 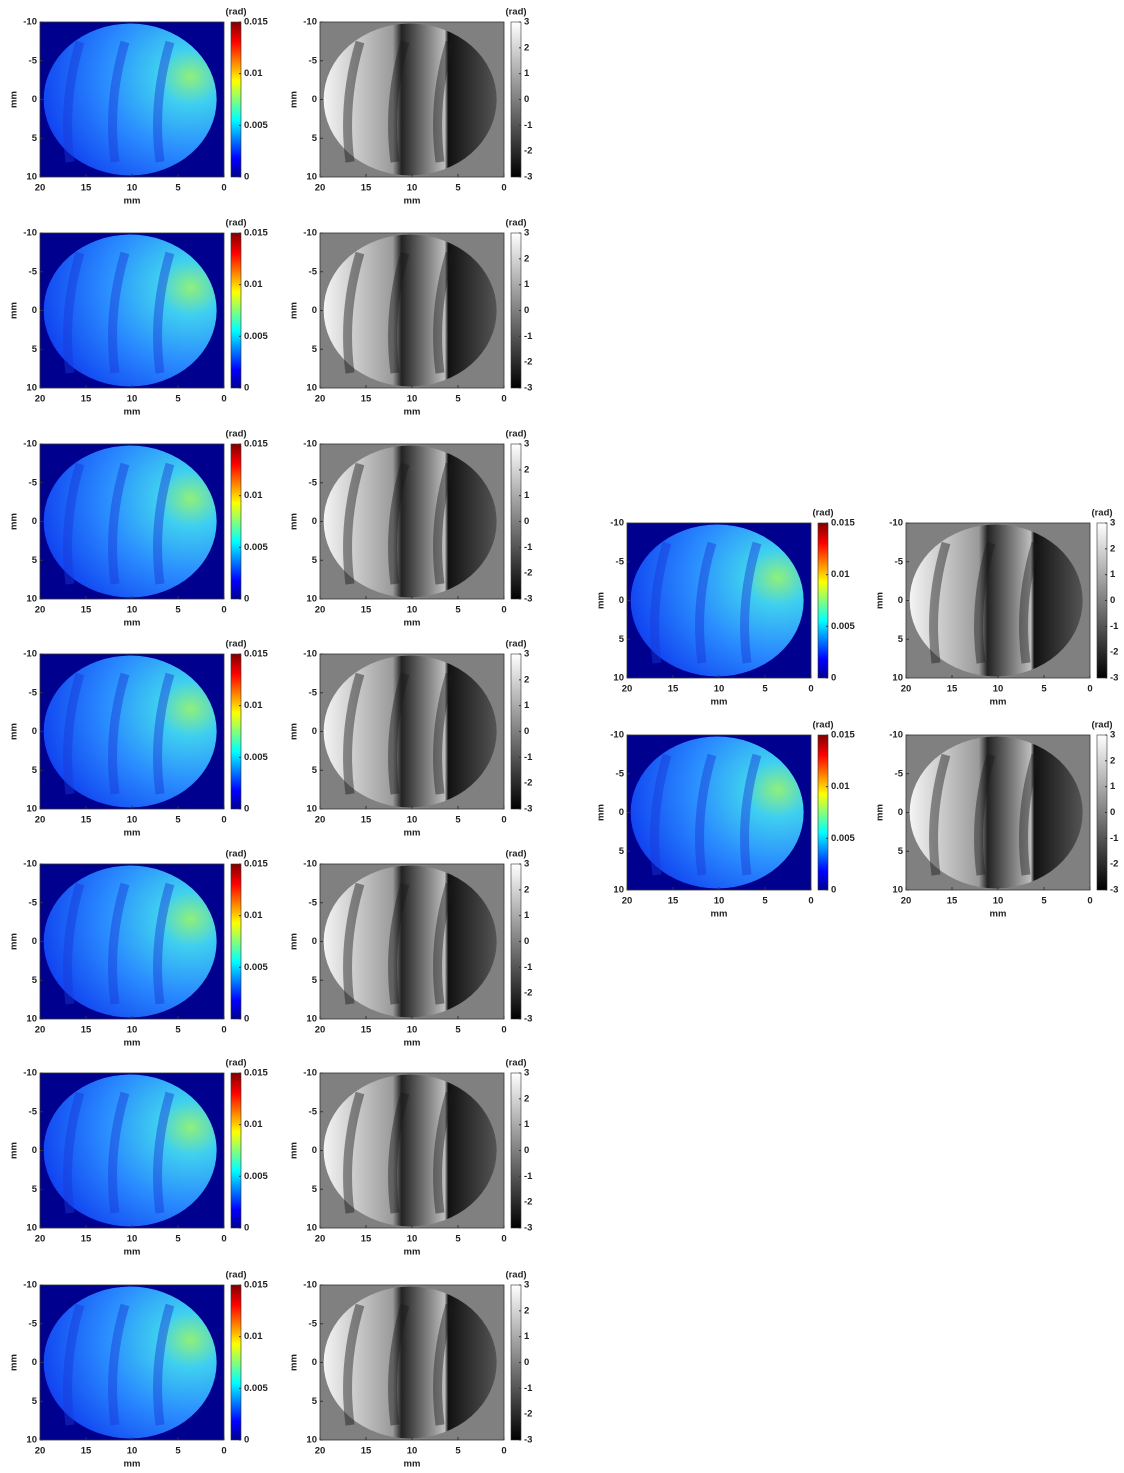 What do you see at coordinates (253, 284) in the screenshot?
I see `colorbar-tick-label: 0.01` at bounding box center [253, 284].